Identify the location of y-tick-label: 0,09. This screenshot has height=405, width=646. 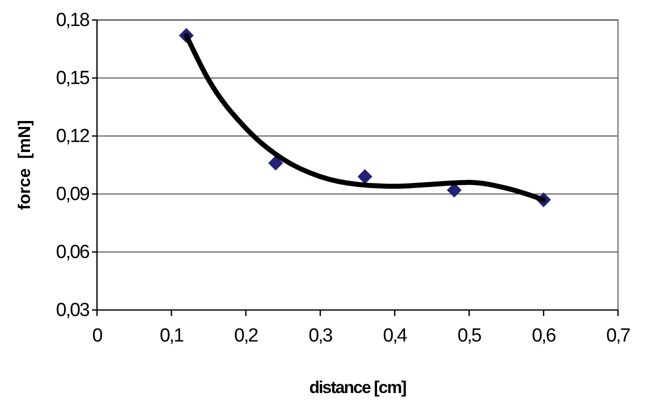
(73, 195).